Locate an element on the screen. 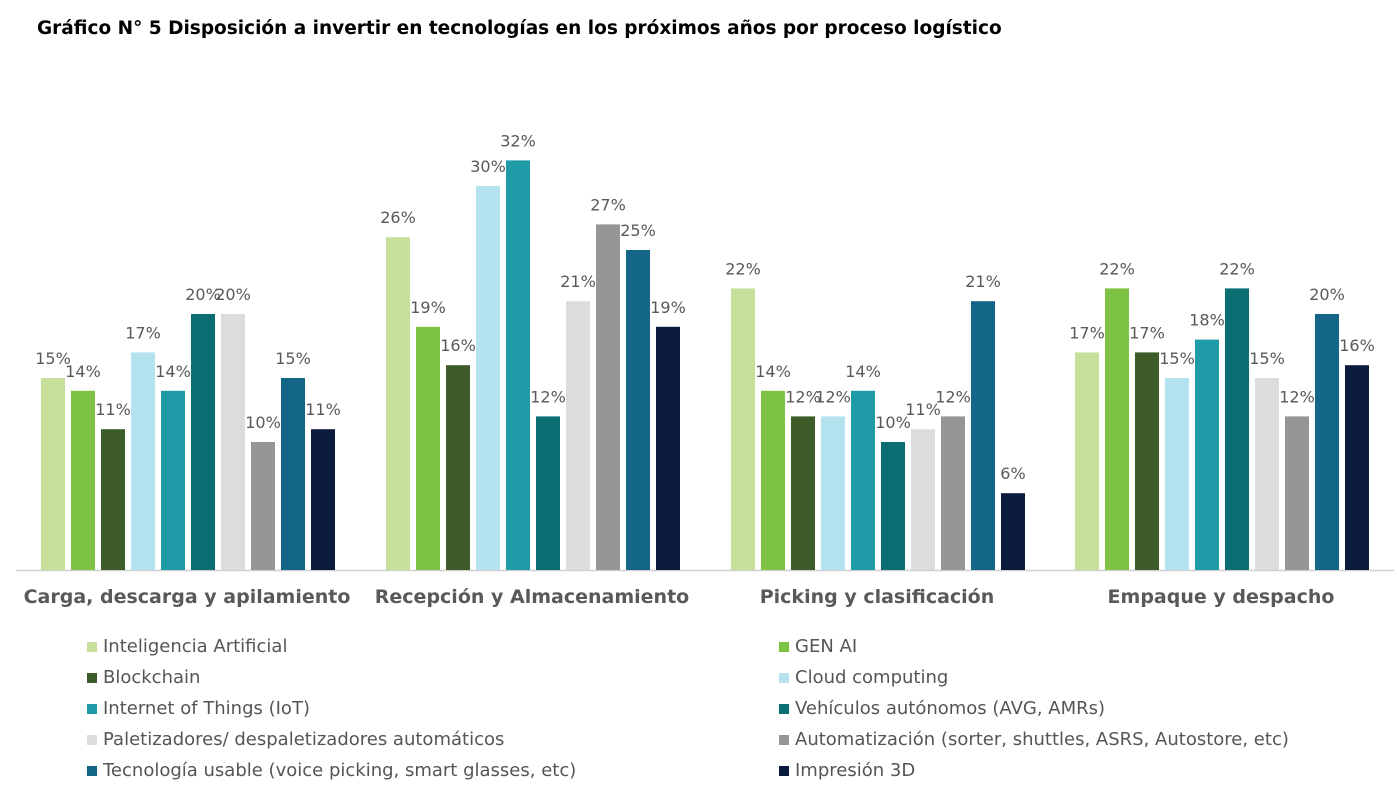  data-label: 32% is located at coordinates (518, 140).